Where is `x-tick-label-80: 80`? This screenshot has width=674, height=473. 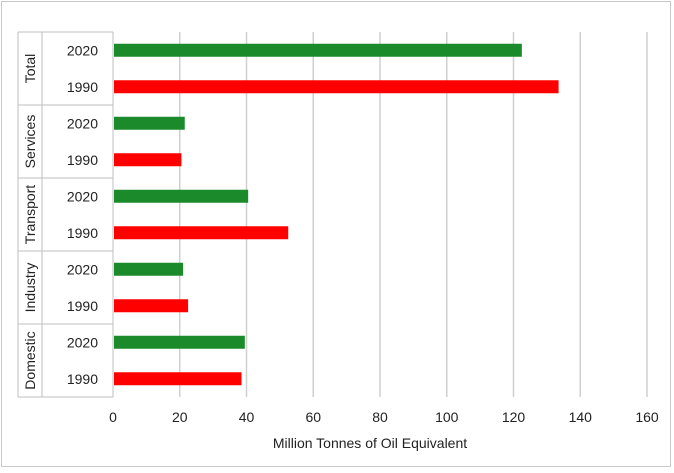
x-tick-label-80: 80 is located at coordinates (380, 417).